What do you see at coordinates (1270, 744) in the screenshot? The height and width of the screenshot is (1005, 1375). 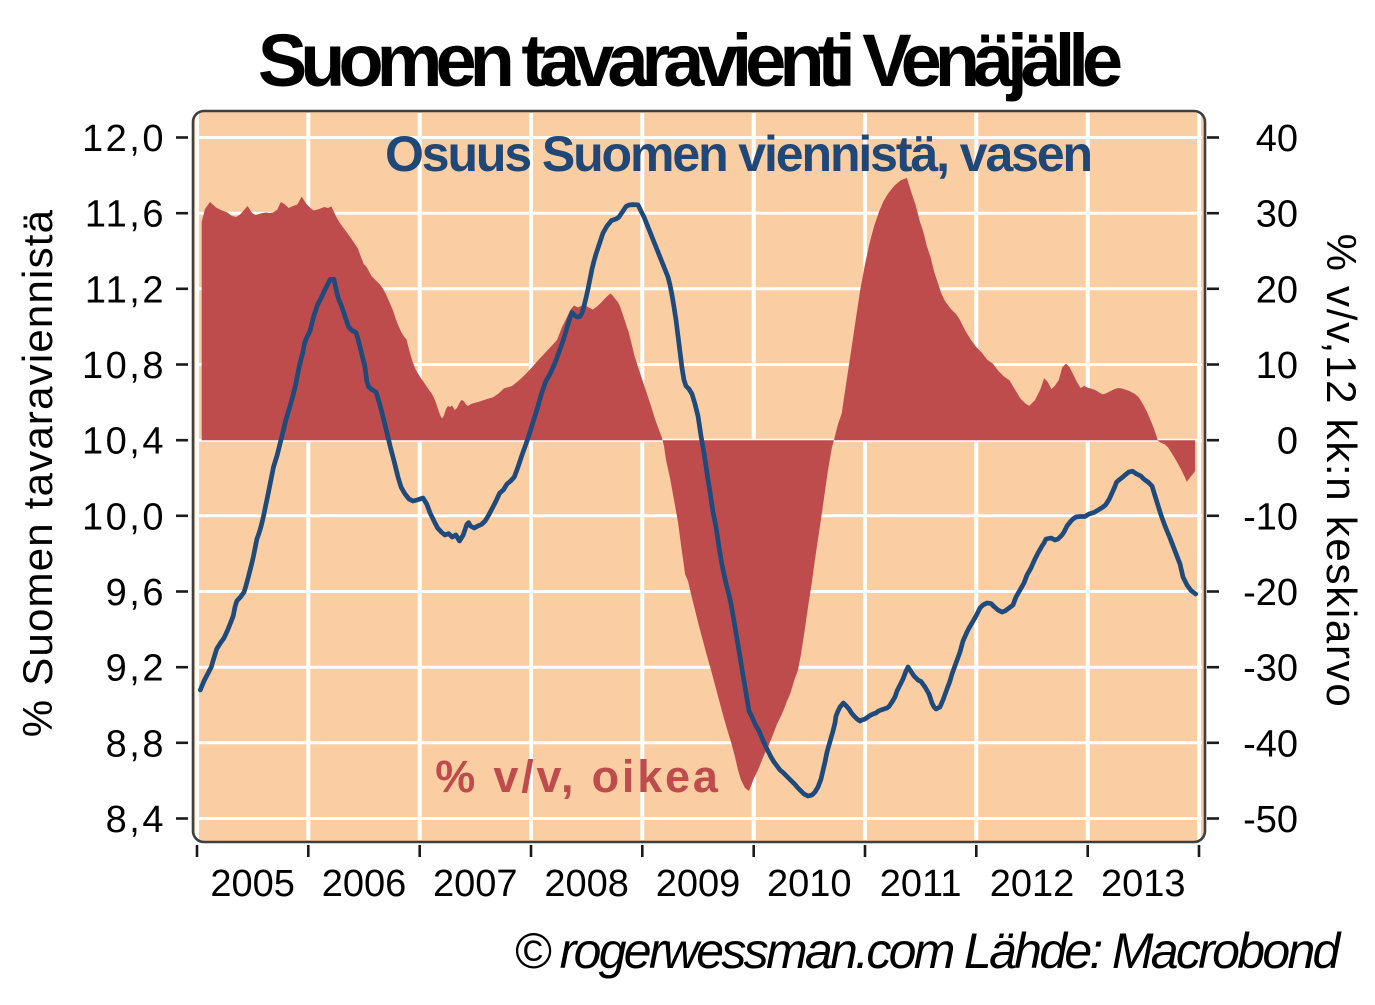 I see `svg-text: -40` at bounding box center [1270, 744].